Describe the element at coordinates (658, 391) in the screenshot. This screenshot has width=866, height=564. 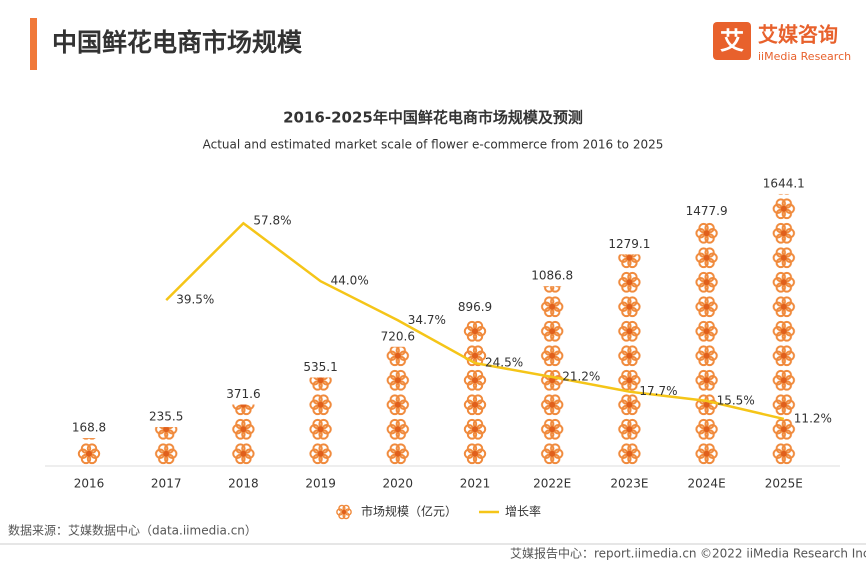
I see `line-label: 17.7%` at that location.